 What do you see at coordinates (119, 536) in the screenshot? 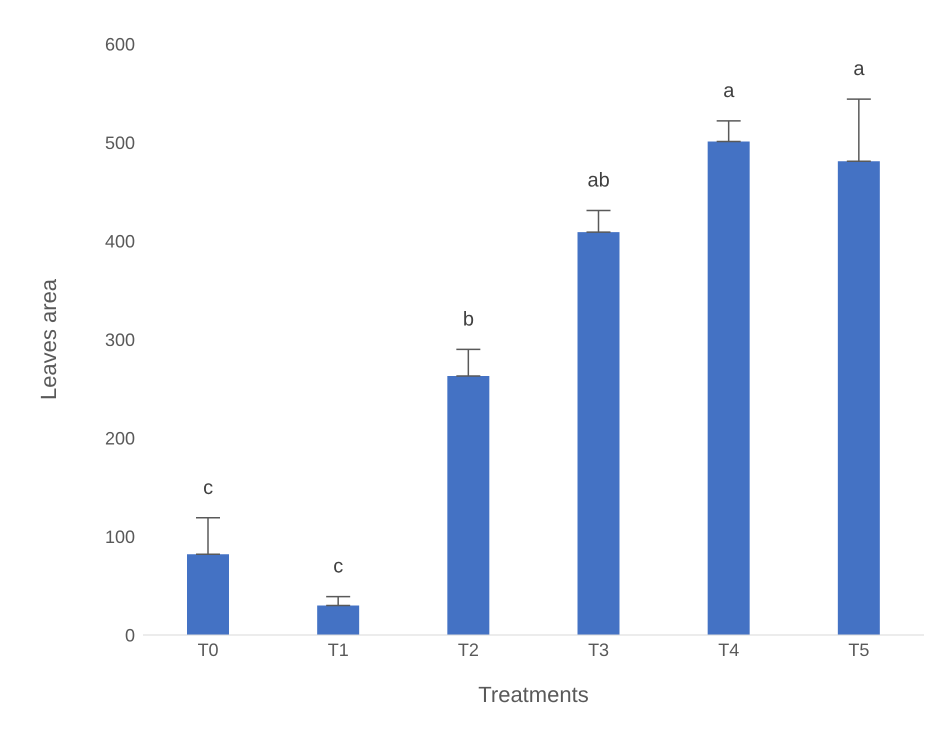
I see `y-tick-label: 100` at bounding box center [119, 536].